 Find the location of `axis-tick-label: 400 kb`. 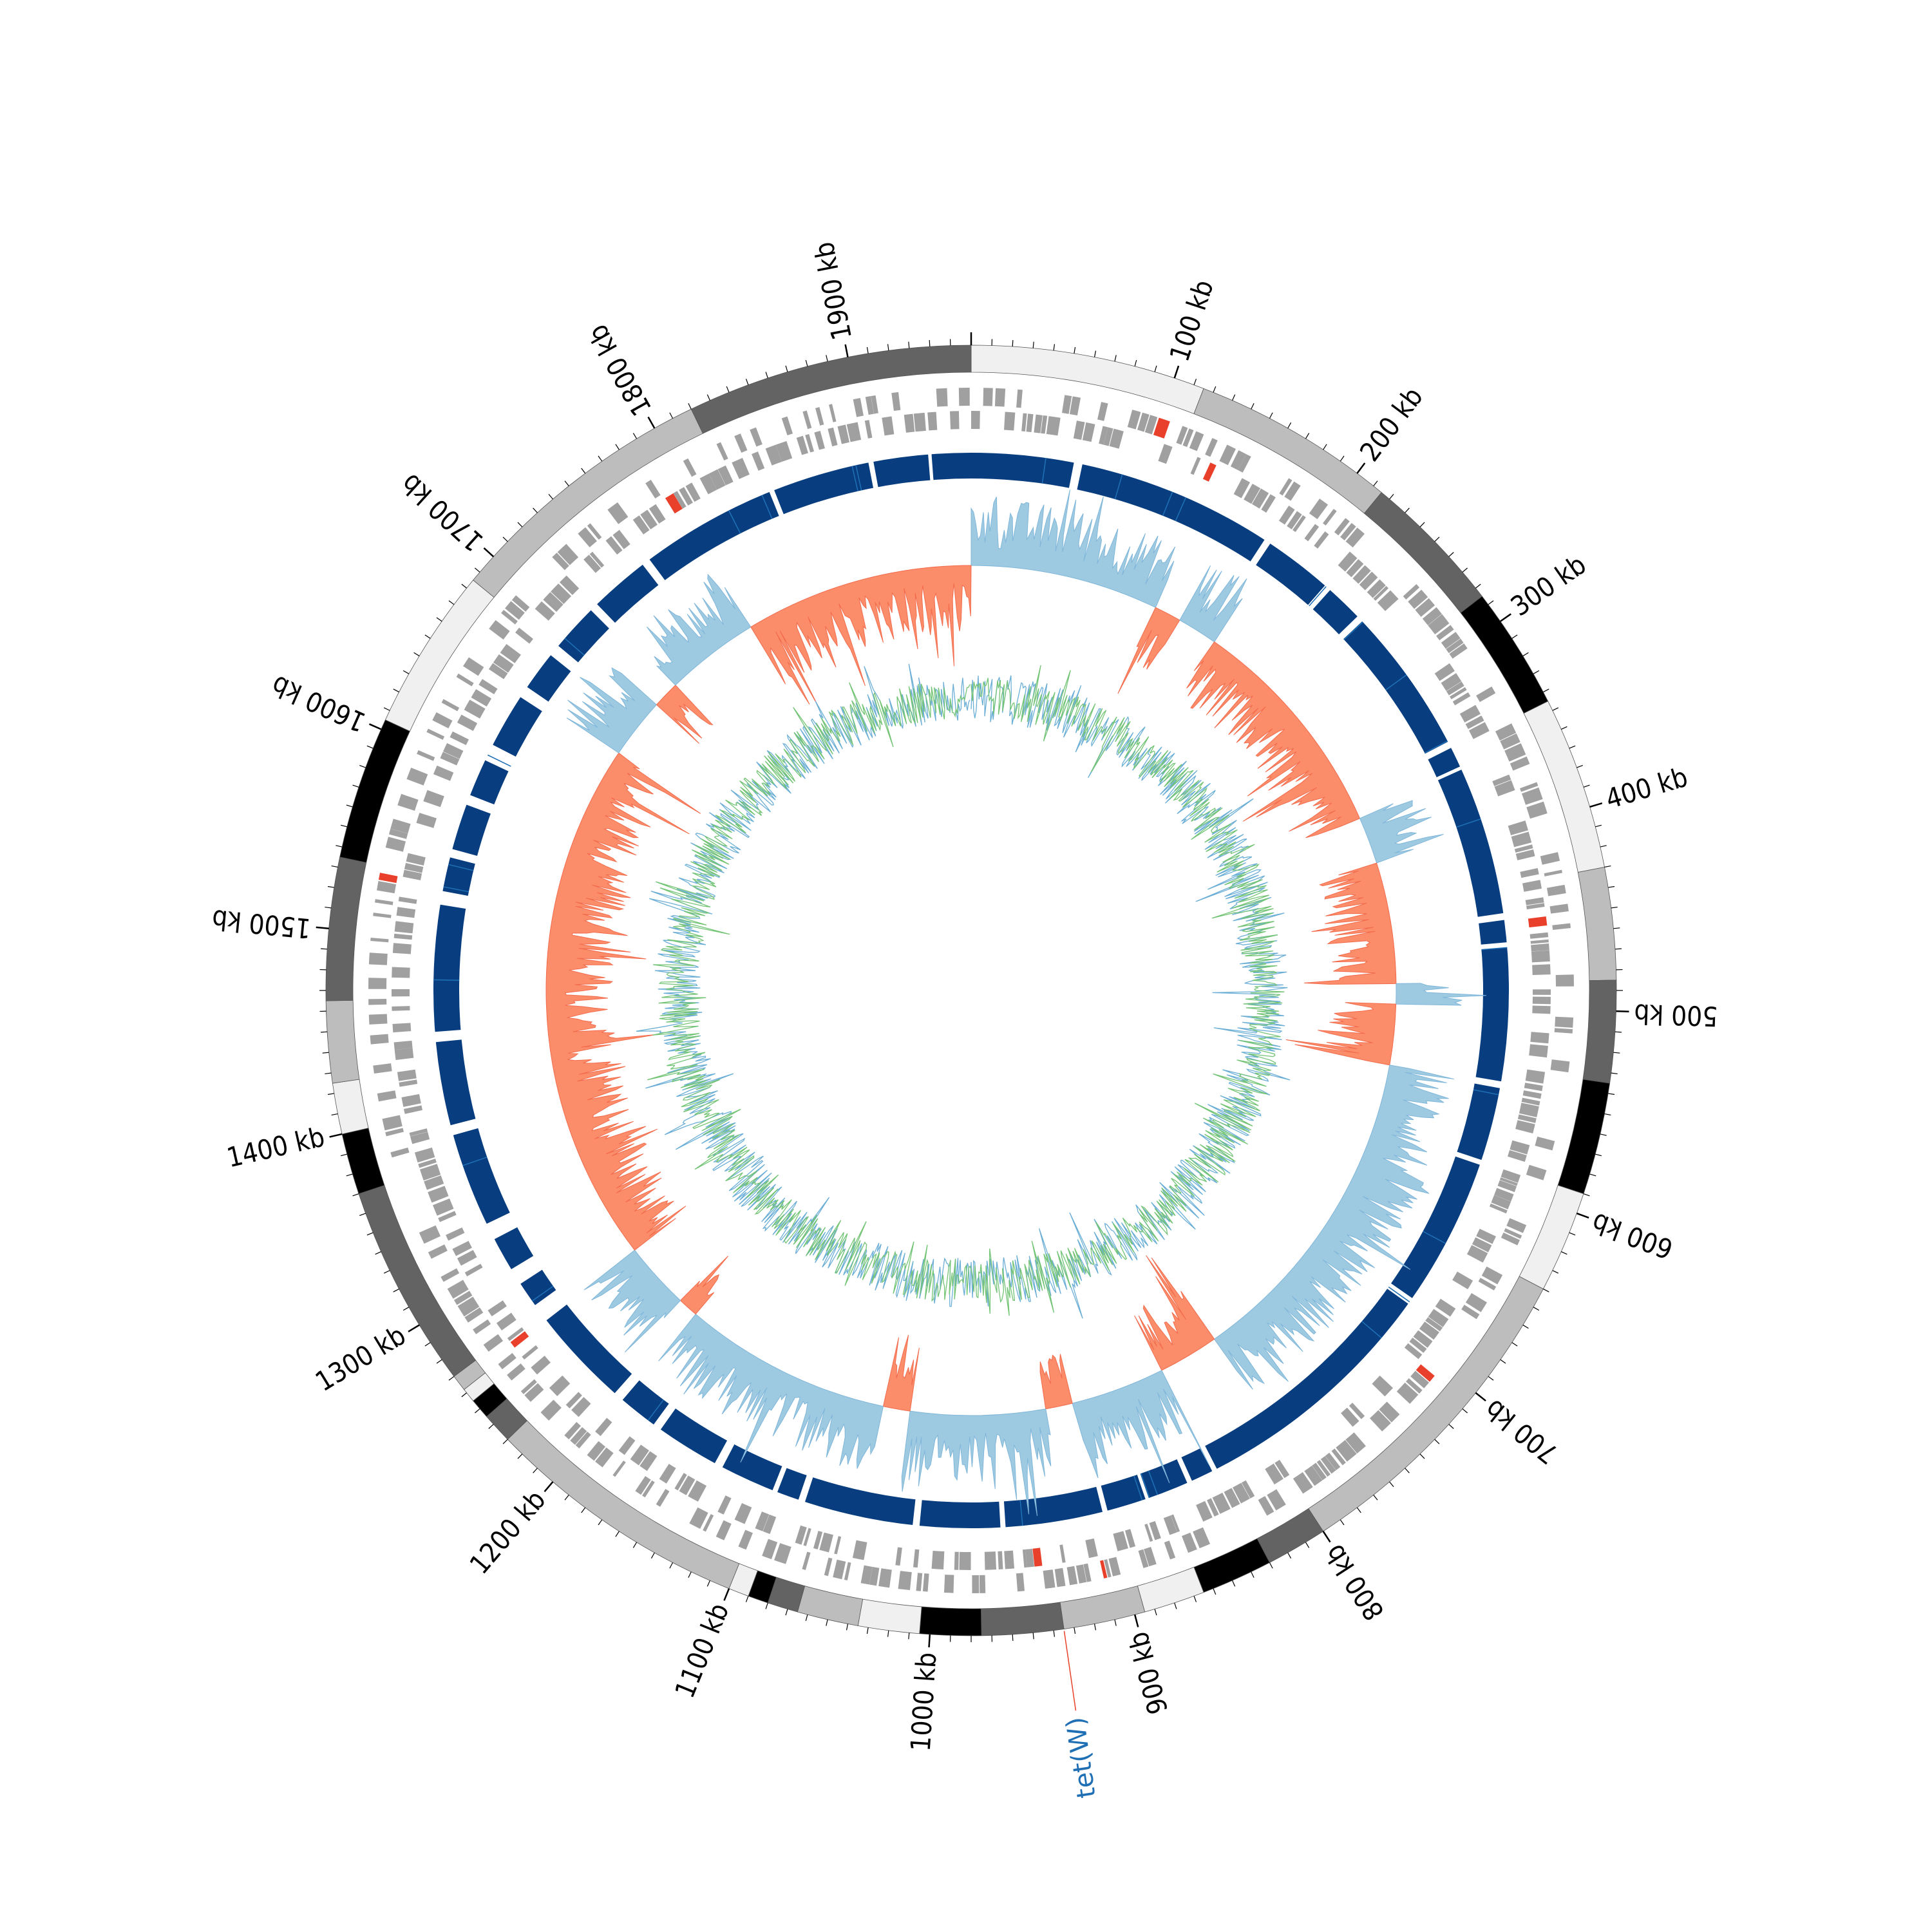

axis-tick-label: 400 kb is located at coordinates (1647, 788).